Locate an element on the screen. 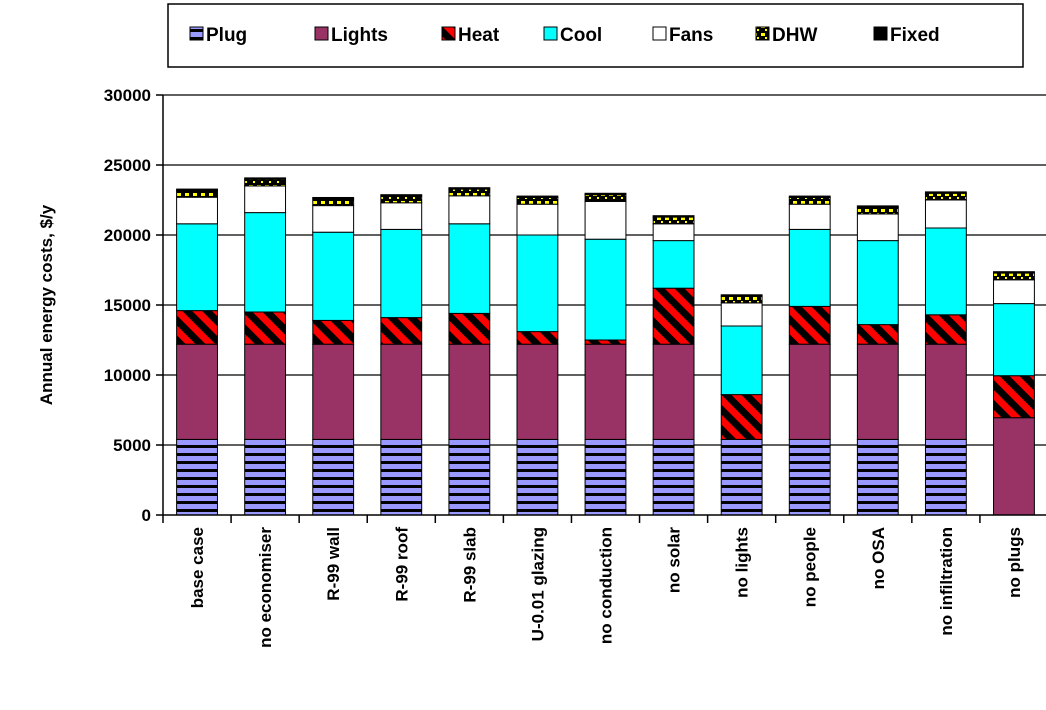  bar-stack-r-99-wall is located at coordinates (333, 356).